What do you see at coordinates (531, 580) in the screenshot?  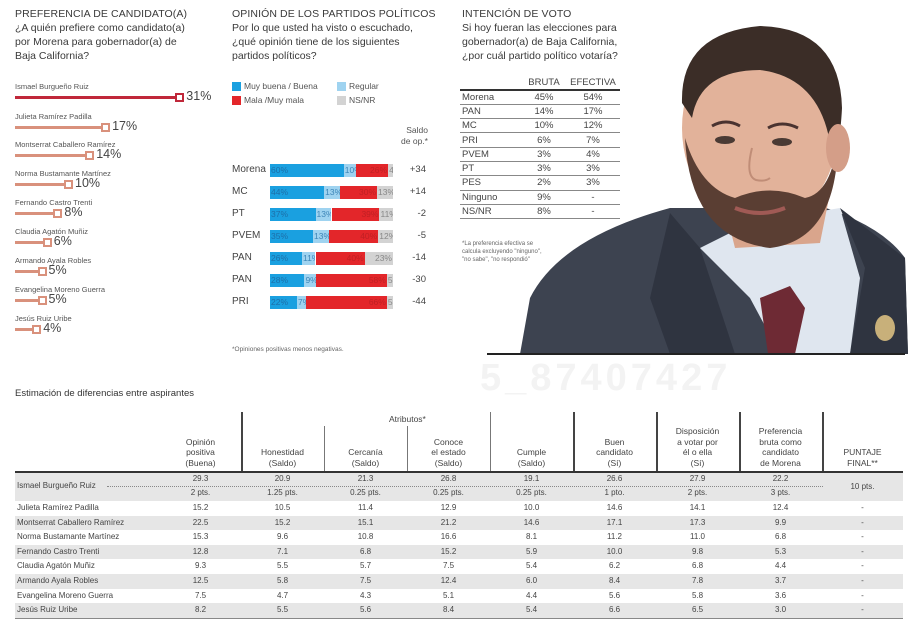 I see `cell-value: 6.0` at bounding box center [531, 580].